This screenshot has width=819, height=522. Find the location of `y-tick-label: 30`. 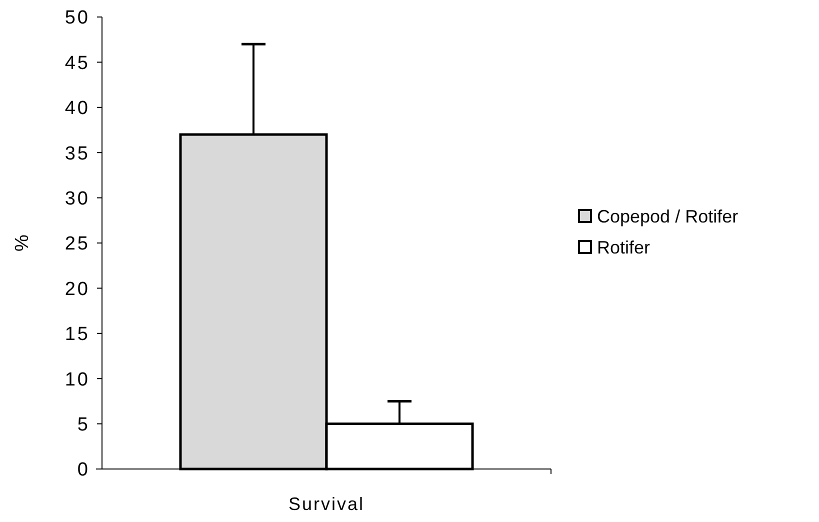

y-tick-label: 30 is located at coordinates (77, 199).